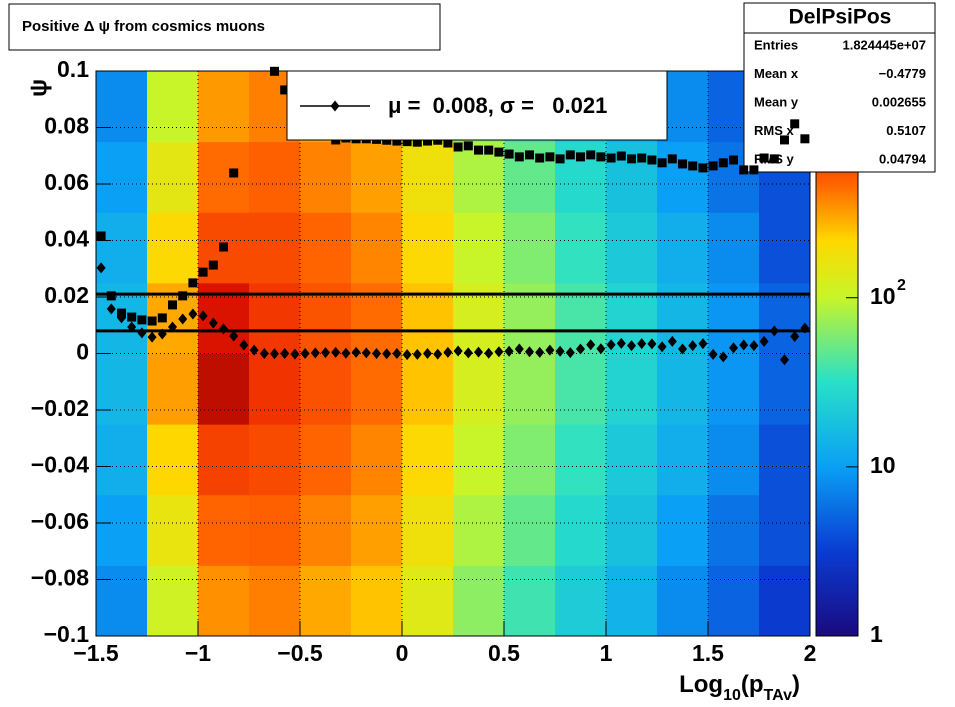  Describe the element at coordinates (504, 653) in the screenshot. I see `x-tick-label: 0.5` at that location.